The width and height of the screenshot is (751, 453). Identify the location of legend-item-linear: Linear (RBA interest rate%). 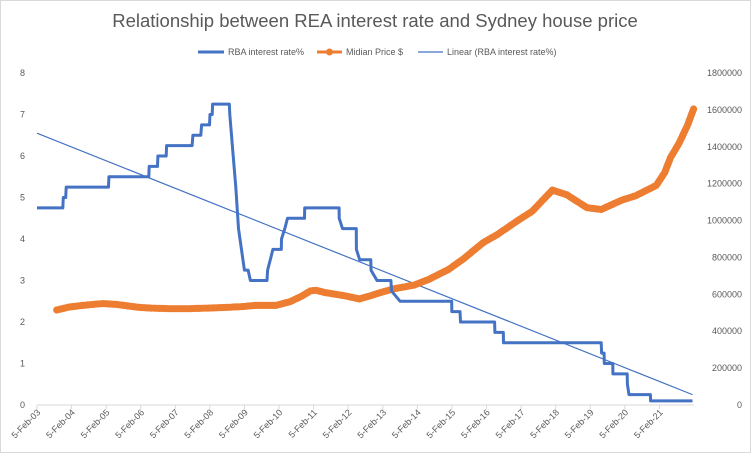
(487, 52).